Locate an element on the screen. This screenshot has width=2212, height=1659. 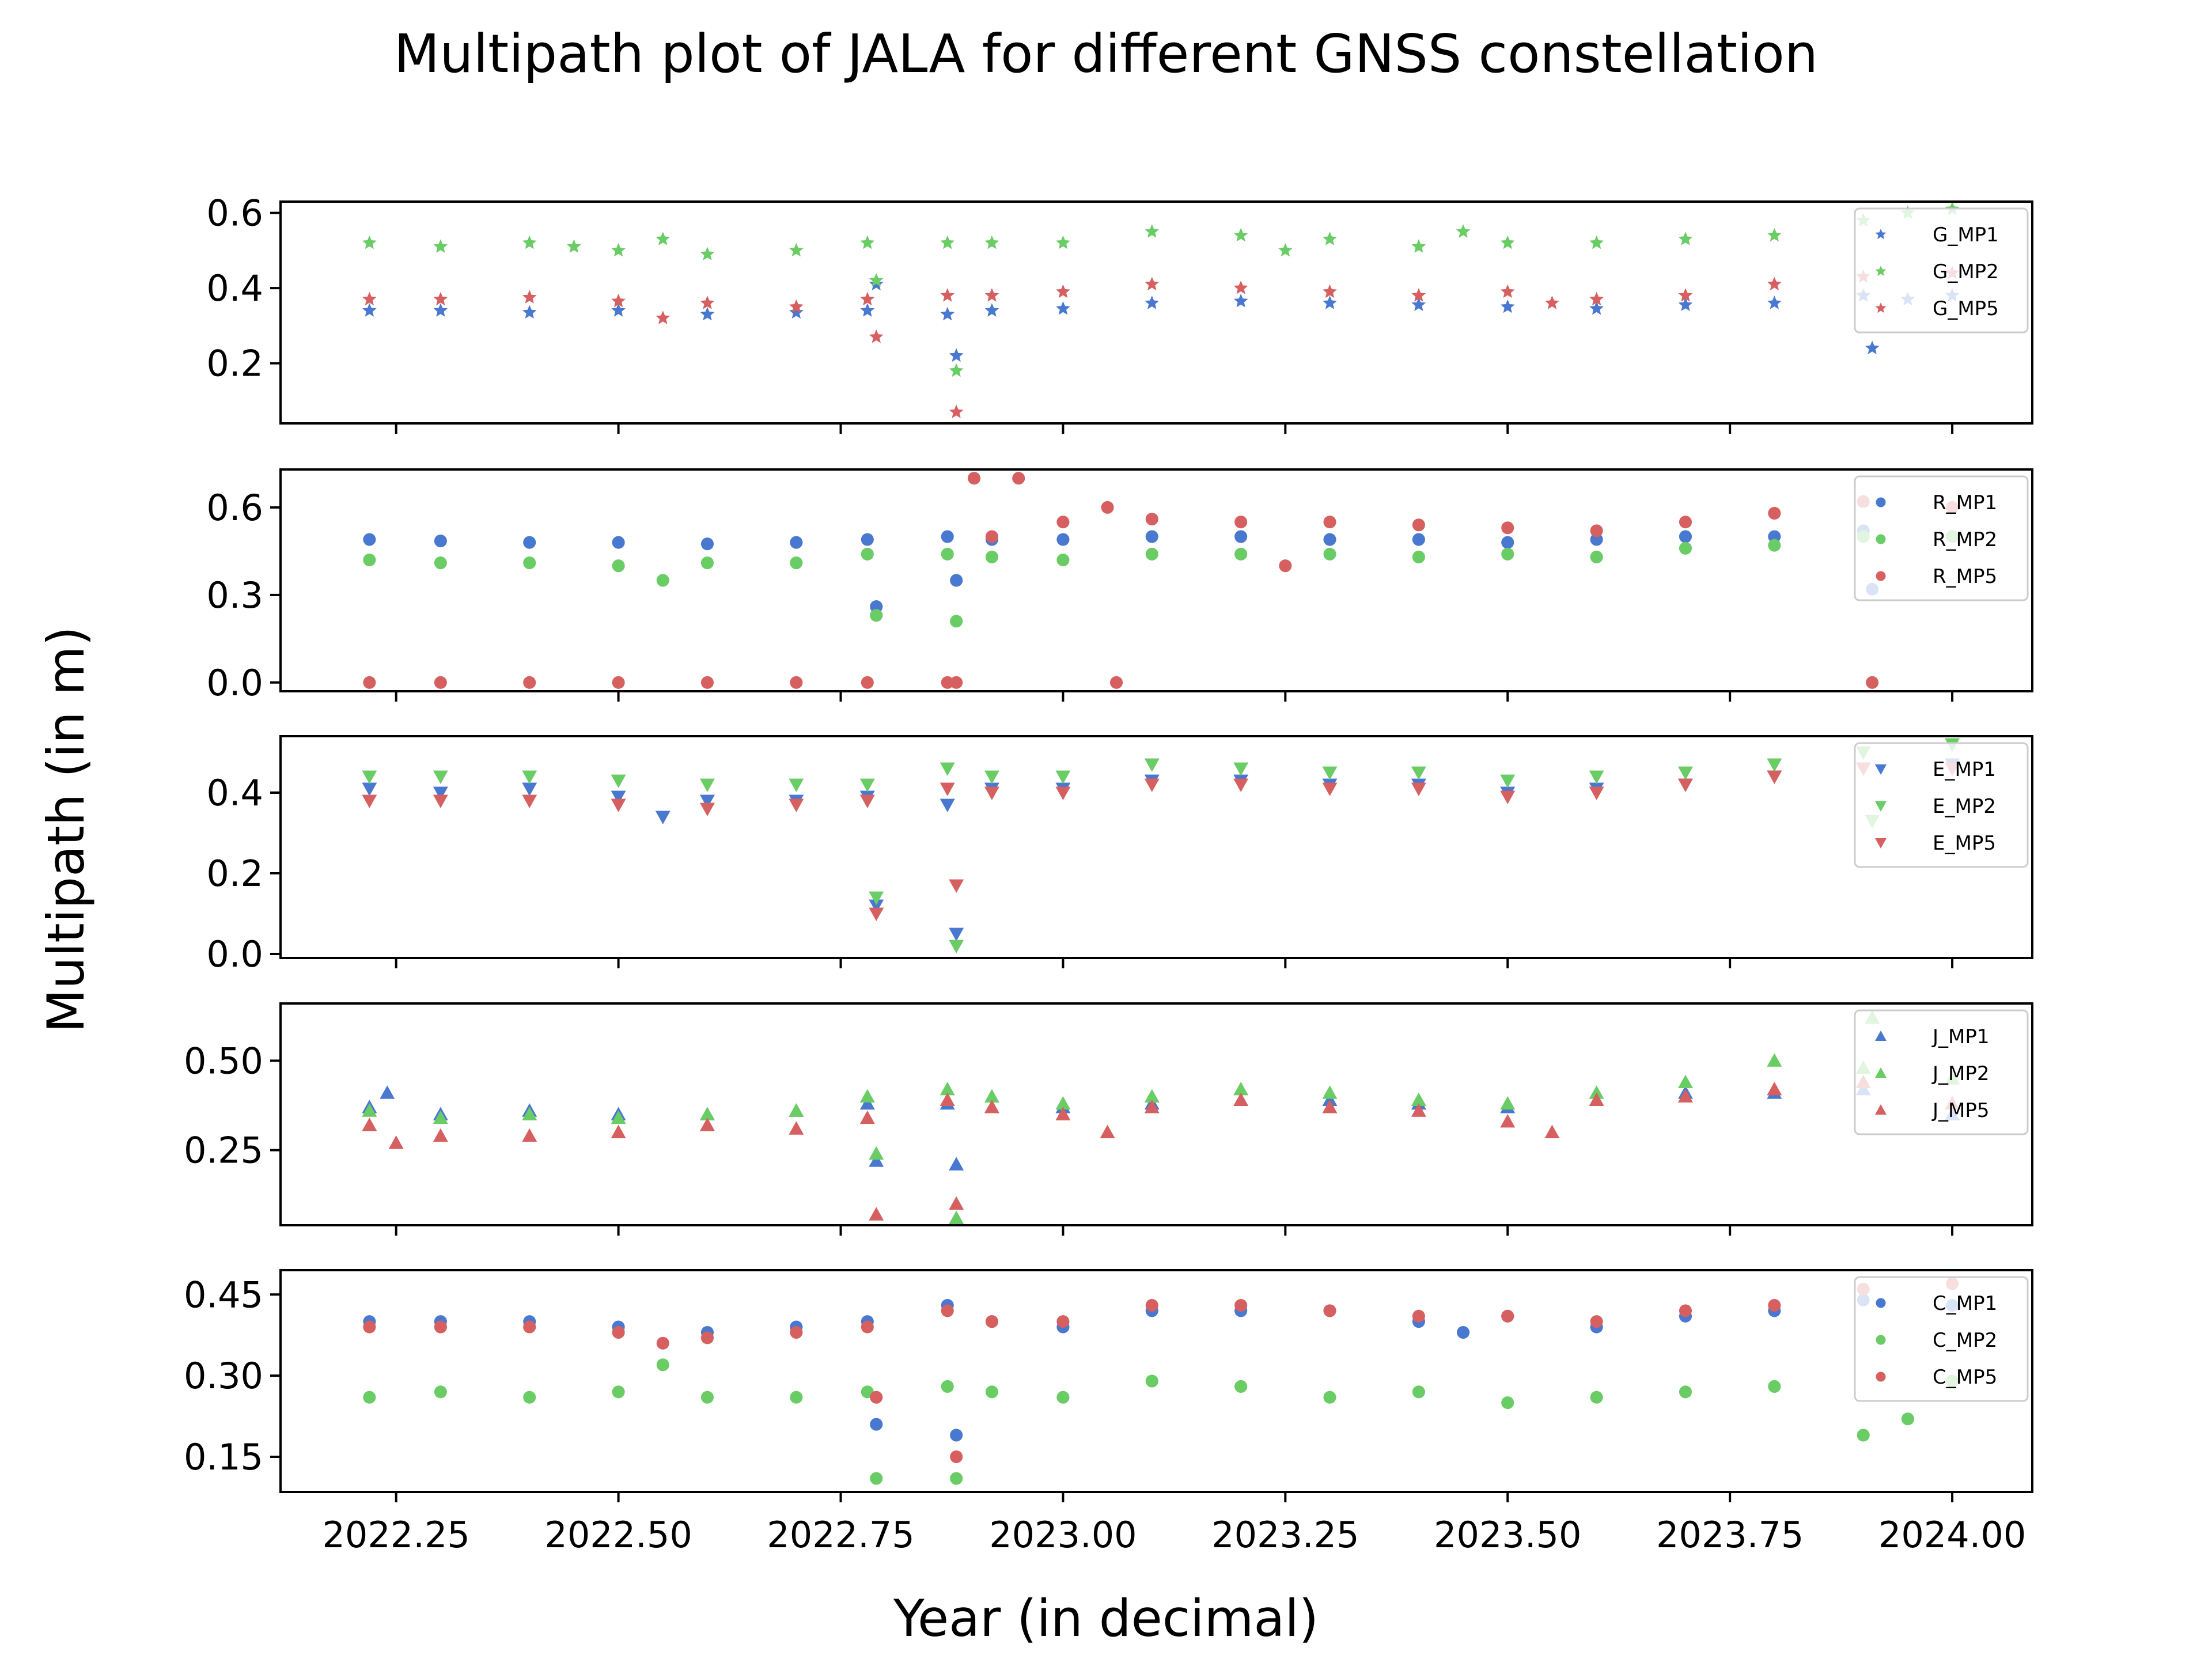
subplot-C-points is located at coordinates (1161, 1381).